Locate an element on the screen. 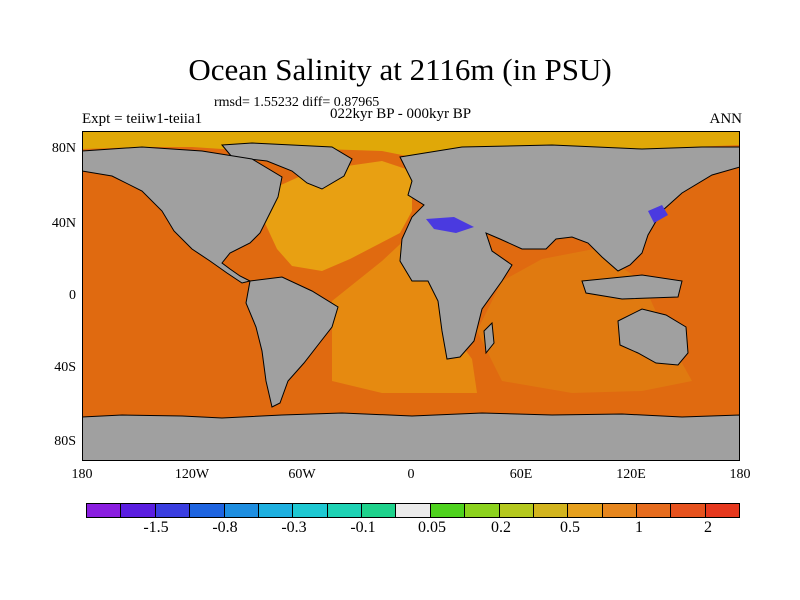 This screenshot has height=600, width=800. indonesia is located at coordinates (632, 287).